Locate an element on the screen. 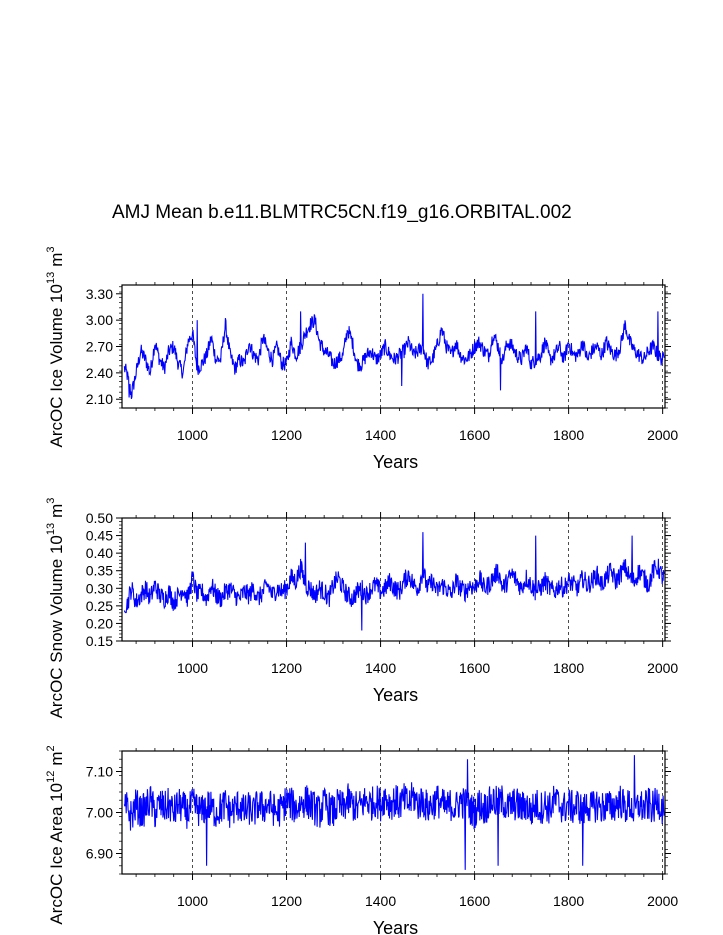 The height and width of the screenshot is (935, 723). y-tick-label: 0.50 is located at coordinates (99, 518).